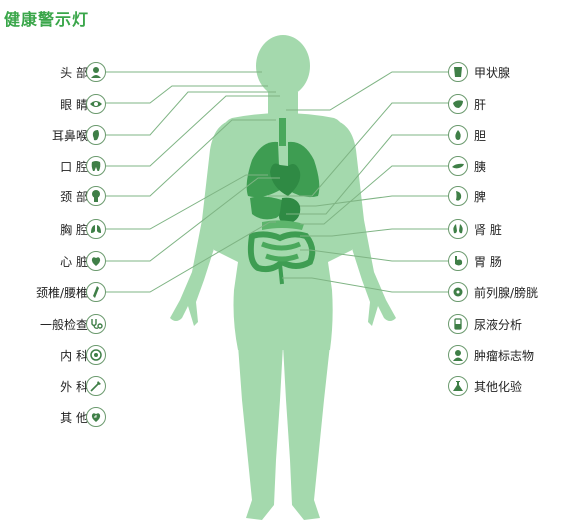  I want to click on internal-medicine-icon, so click(96, 355).